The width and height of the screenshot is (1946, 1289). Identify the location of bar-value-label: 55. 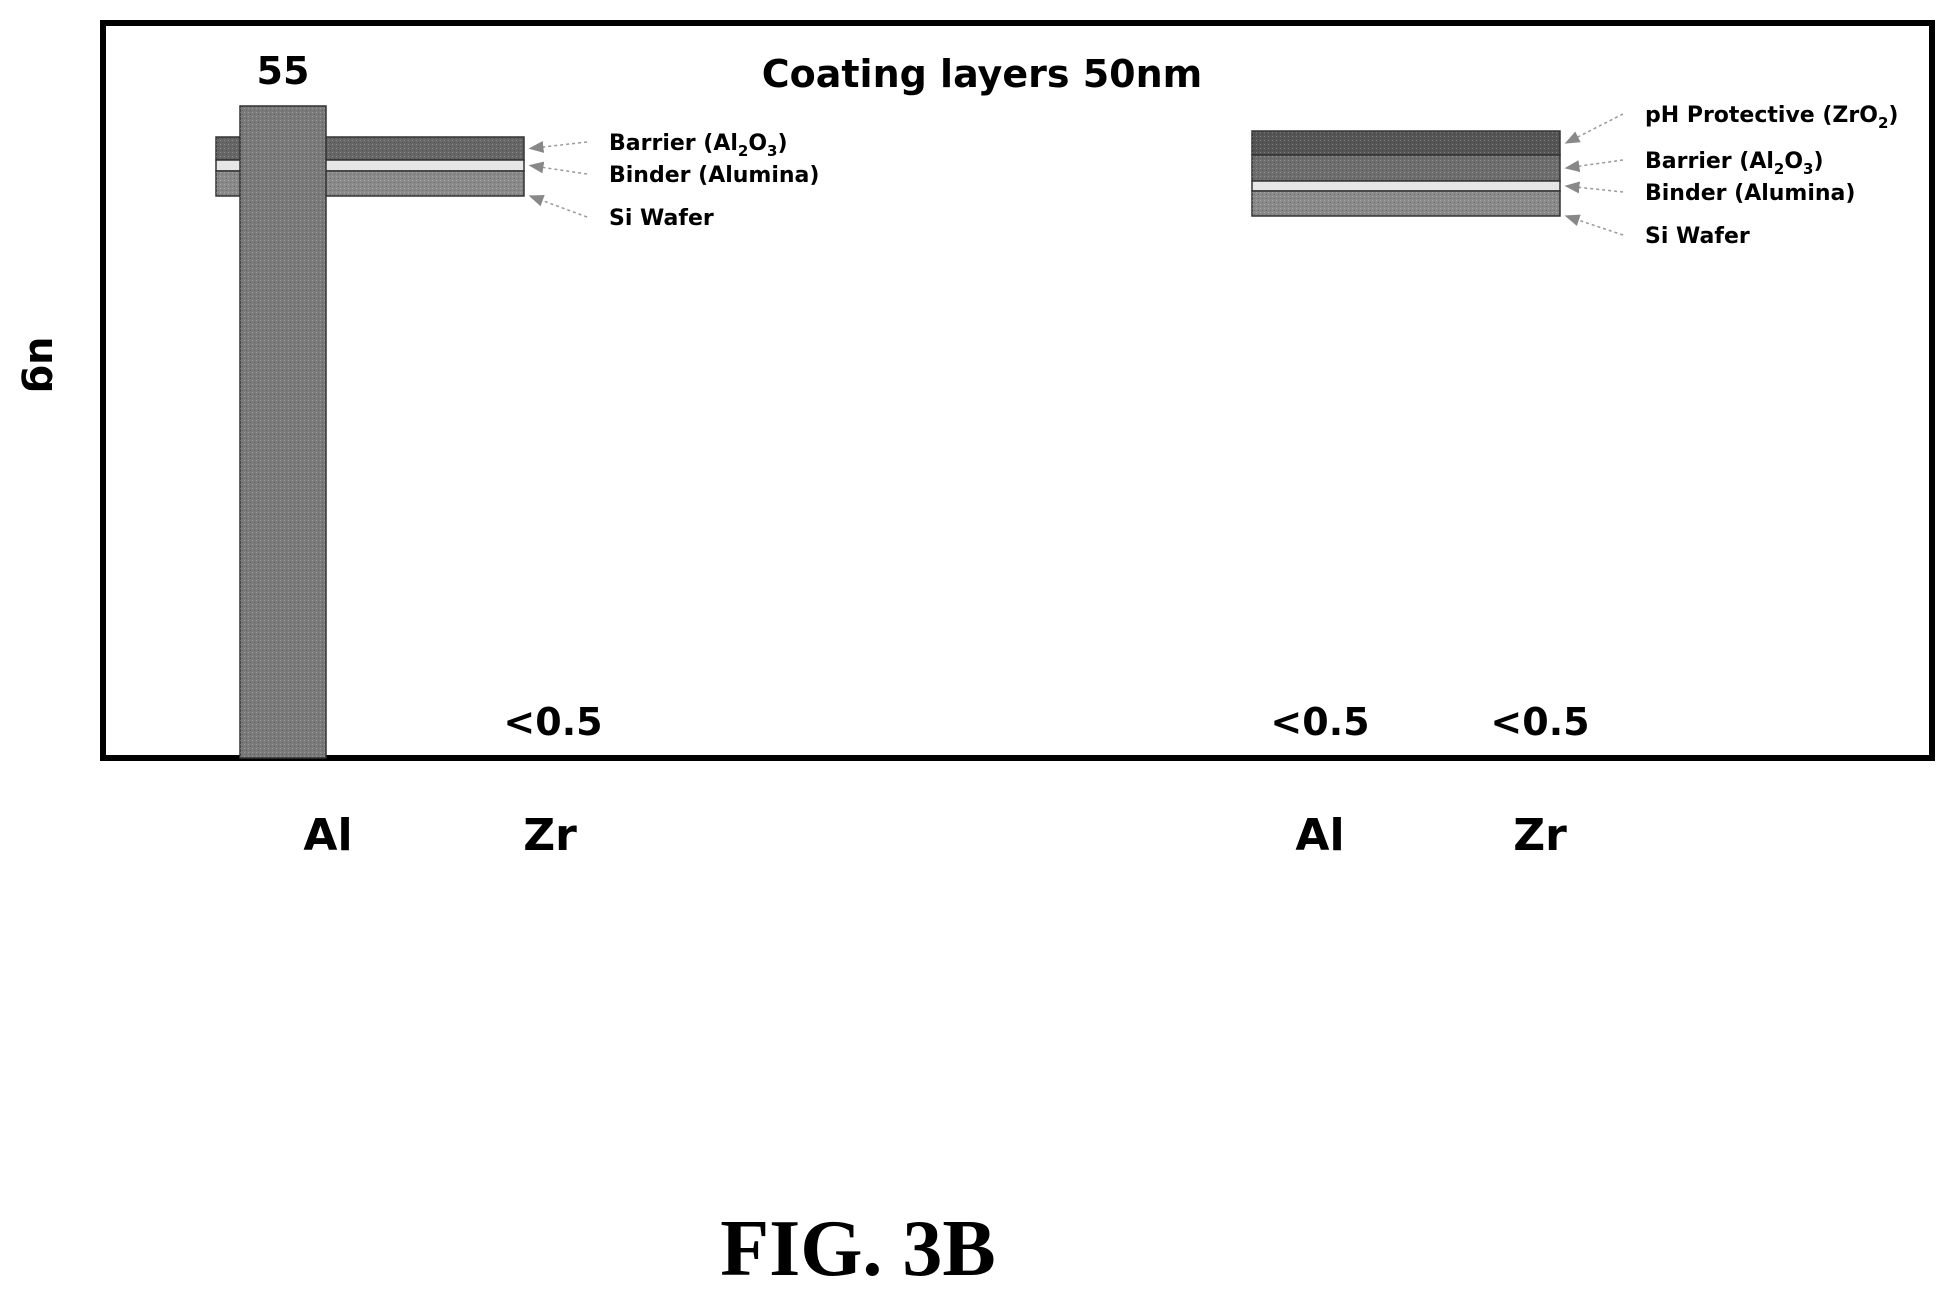
(283, 71).